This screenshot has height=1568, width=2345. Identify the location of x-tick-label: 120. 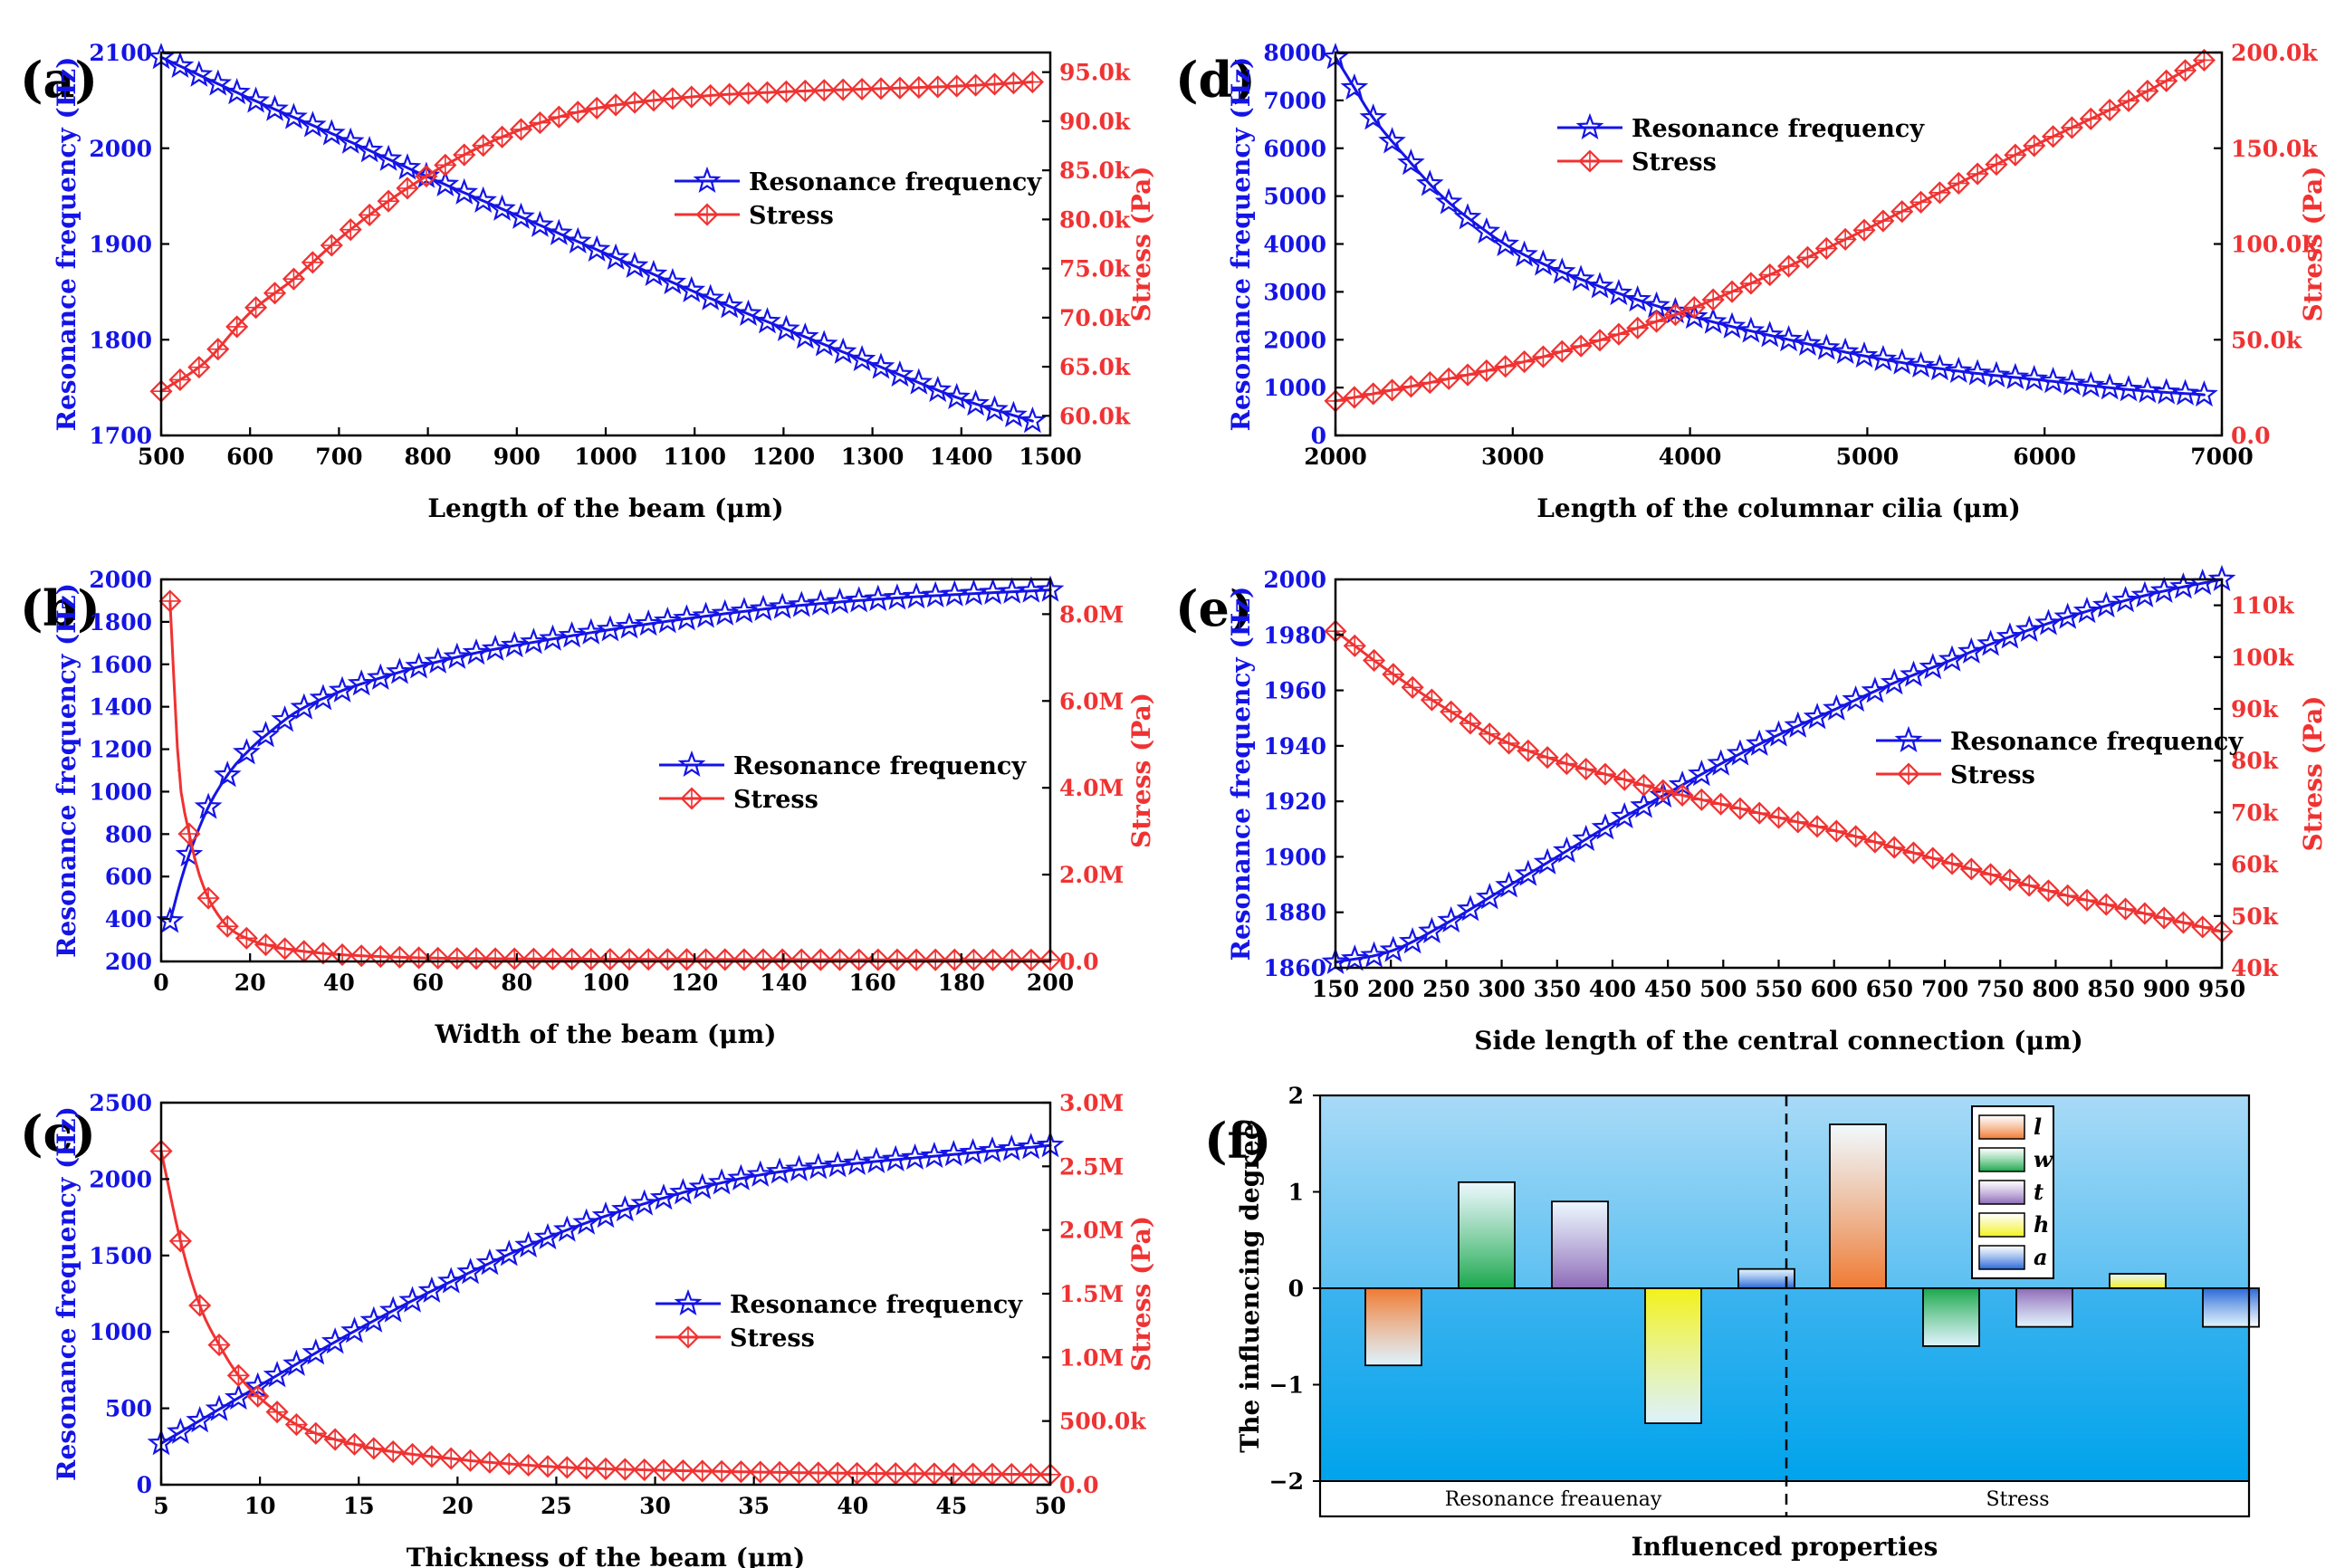
(694, 983).